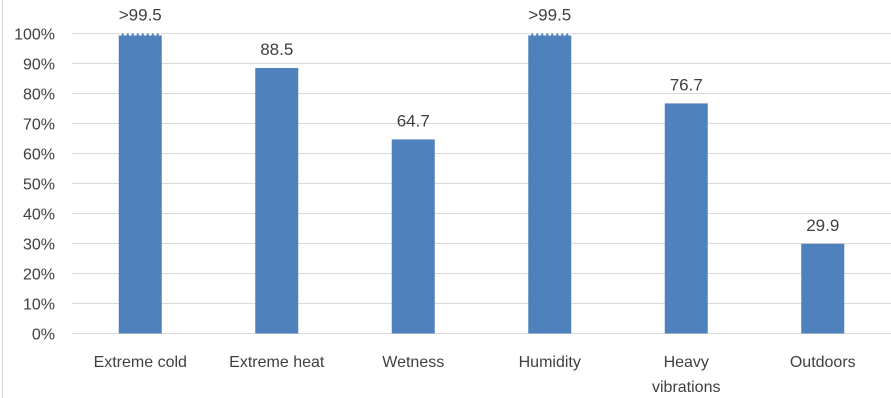 This screenshot has height=398, width=891. Describe the element at coordinates (686, 375) in the screenshot. I see `x-category-label: Heavy vibrations` at that location.